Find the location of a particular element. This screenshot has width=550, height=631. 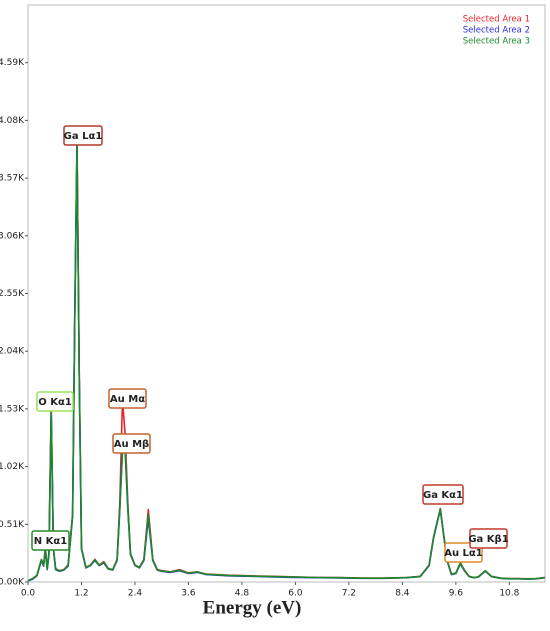

y-tick-label: 0.51K is located at coordinates (12, 525).